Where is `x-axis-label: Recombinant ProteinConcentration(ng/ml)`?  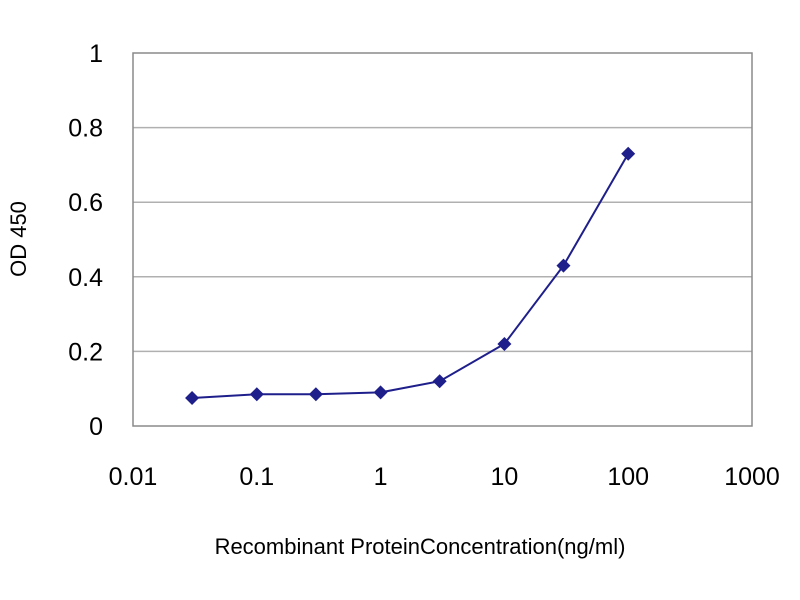
x-axis-label: Recombinant ProteinConcentration(ng/ml) is located at coordinates (420, 546).